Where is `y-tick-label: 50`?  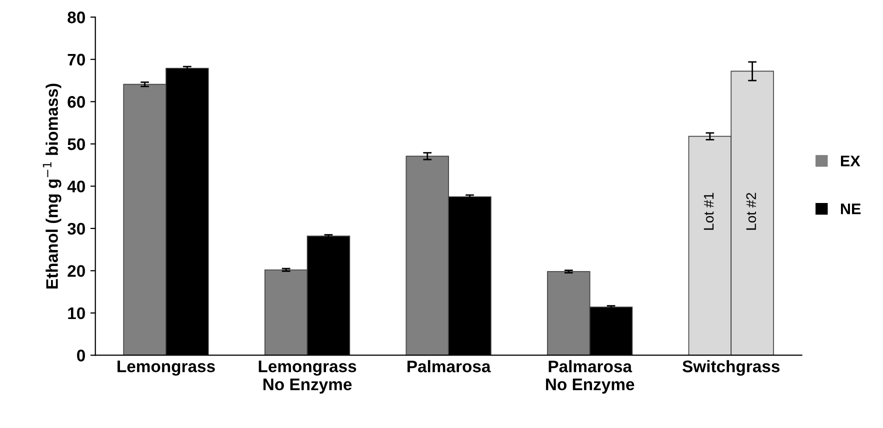
y-tick-label: 50 is located at coordinates (76, 144).